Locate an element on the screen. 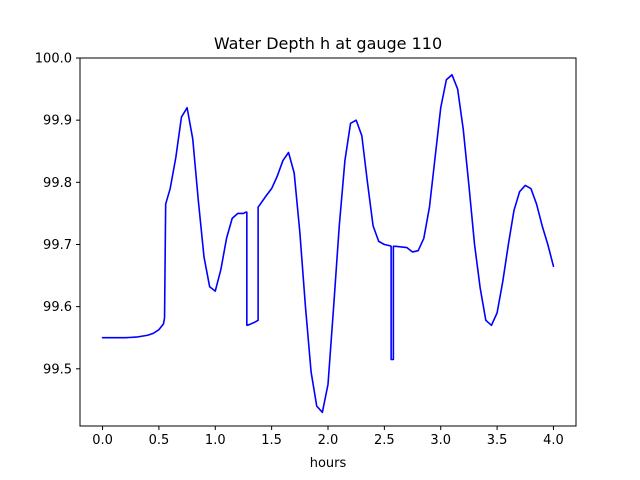  x-tick-label: 2.5 is located at coordinates (384, 440).